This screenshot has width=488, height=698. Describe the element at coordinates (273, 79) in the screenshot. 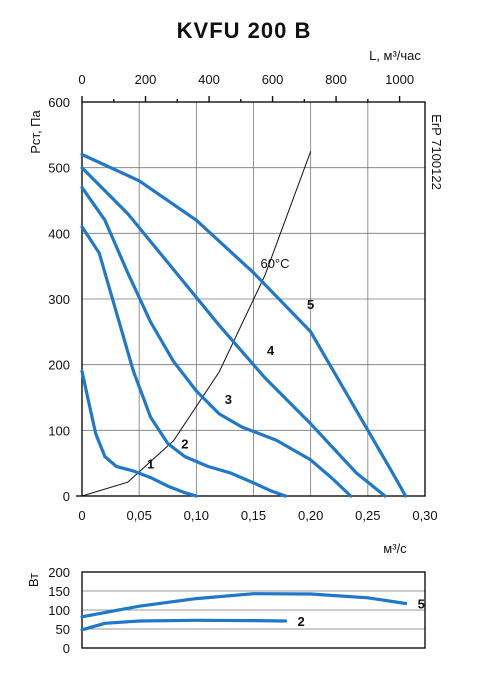

I see `top-axis-tick-label: 600` at that location.